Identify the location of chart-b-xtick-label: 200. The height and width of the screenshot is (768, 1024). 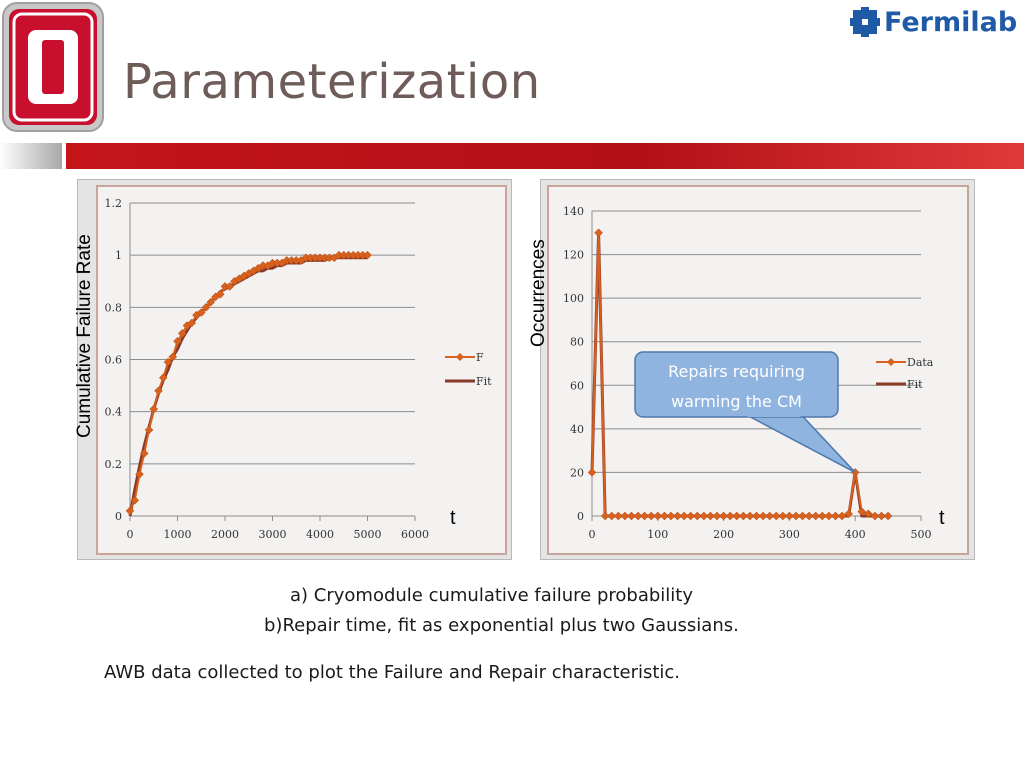
(723, 534).